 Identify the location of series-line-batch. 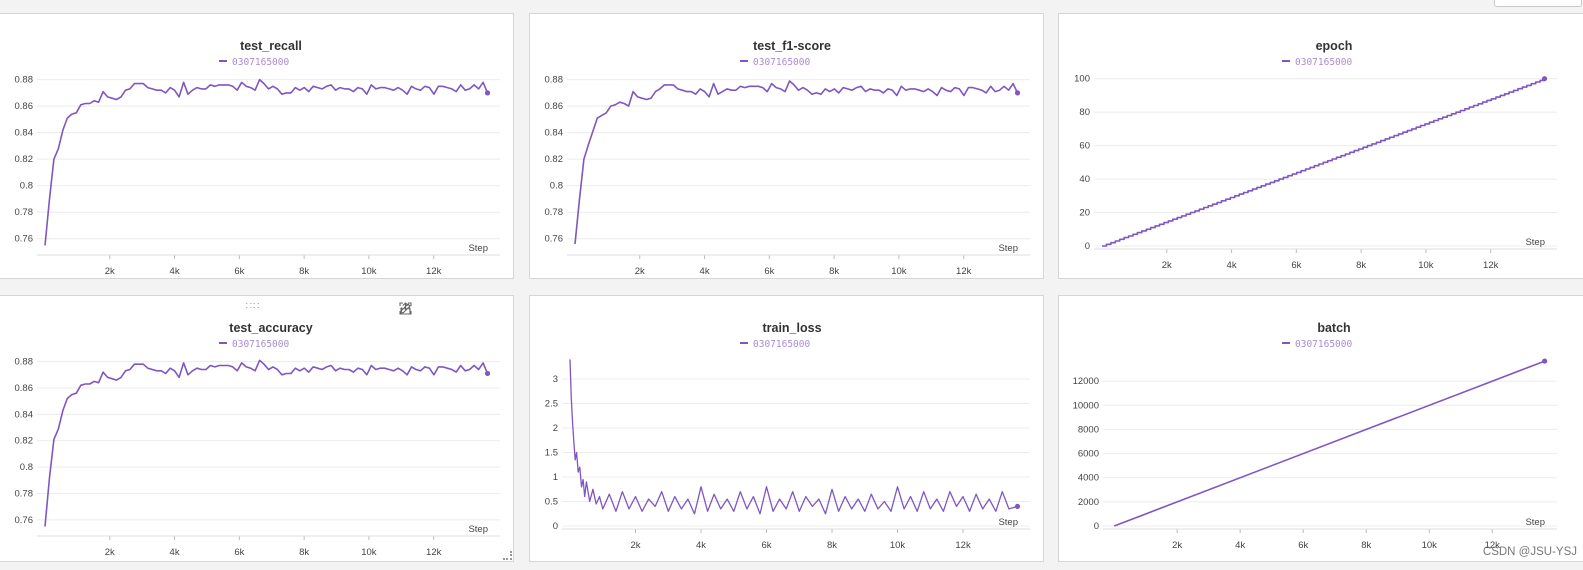
(1329, 443).